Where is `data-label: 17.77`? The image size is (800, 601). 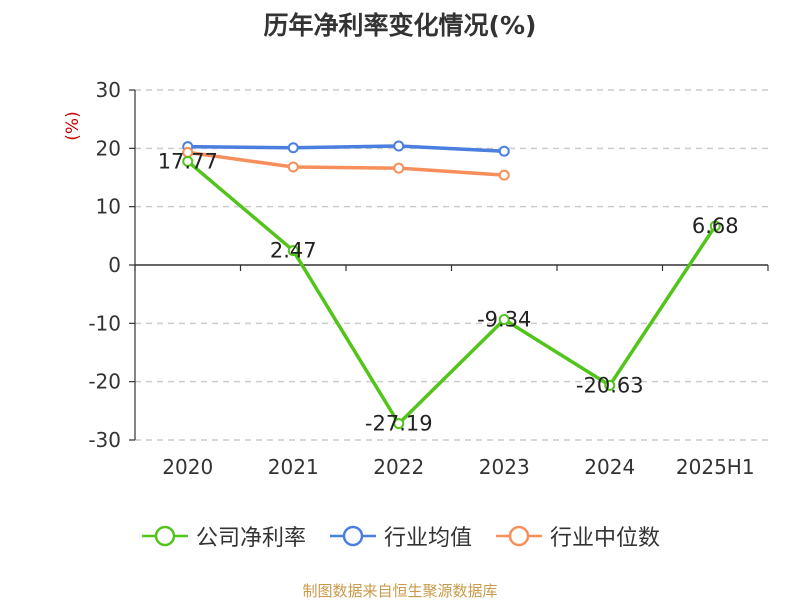 data-label: 17.77 is located at coordinates (188, 161).